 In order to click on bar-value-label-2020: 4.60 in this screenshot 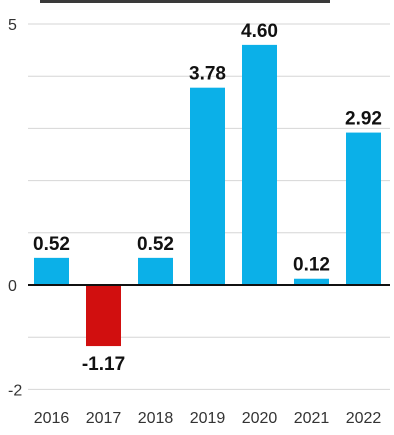, I will do `click(259, 31)`.